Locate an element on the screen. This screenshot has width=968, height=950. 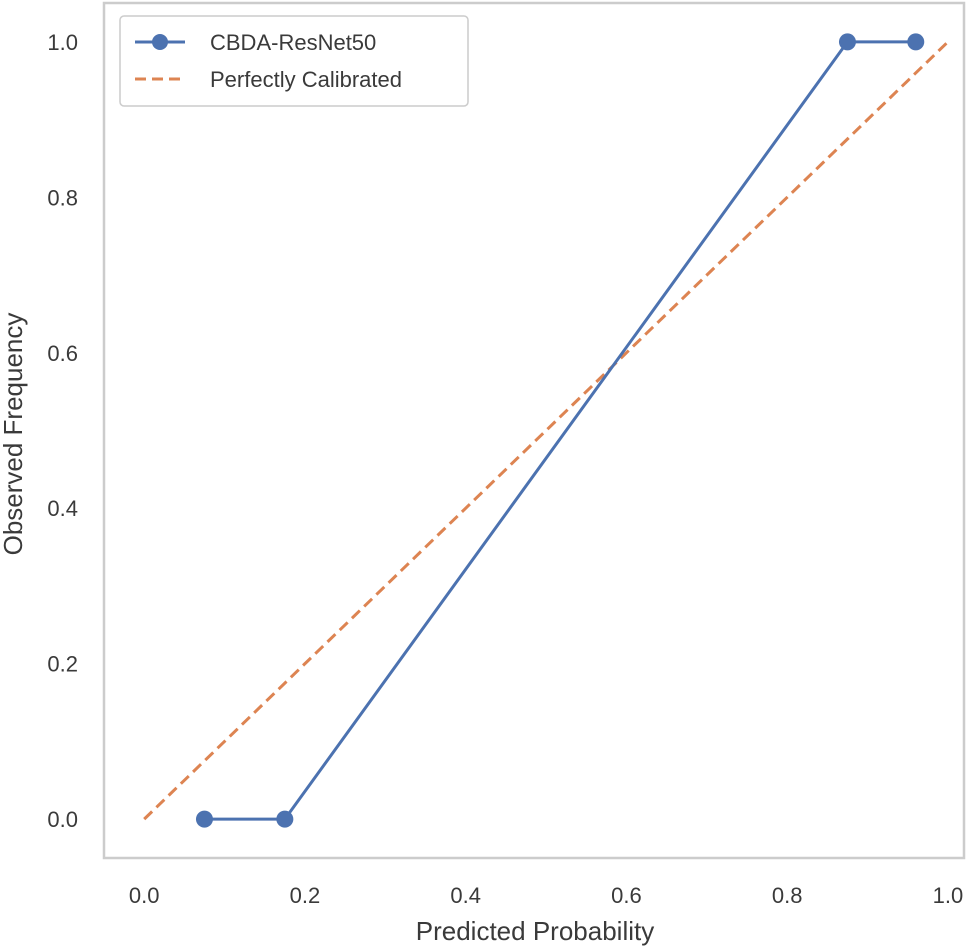
y-tick-labels: 0.0 0.2 0.4 0.6 0.8 1.0 is located at coordinates (62, 431).